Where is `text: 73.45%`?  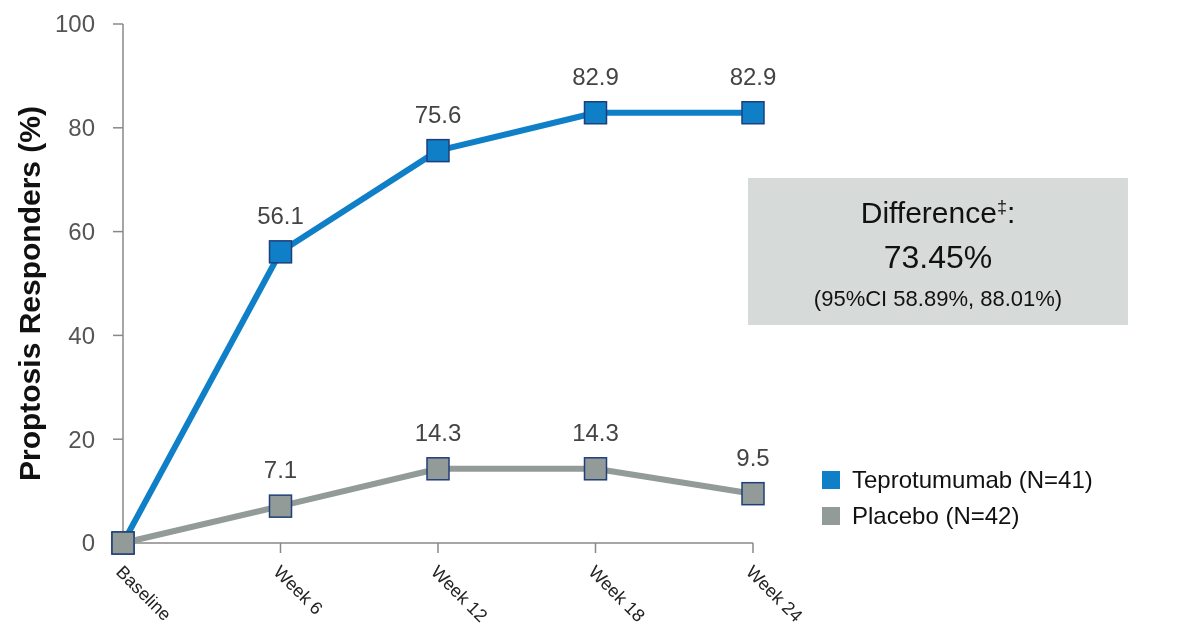 text: 73.45% is located at coordinates (938, 257).